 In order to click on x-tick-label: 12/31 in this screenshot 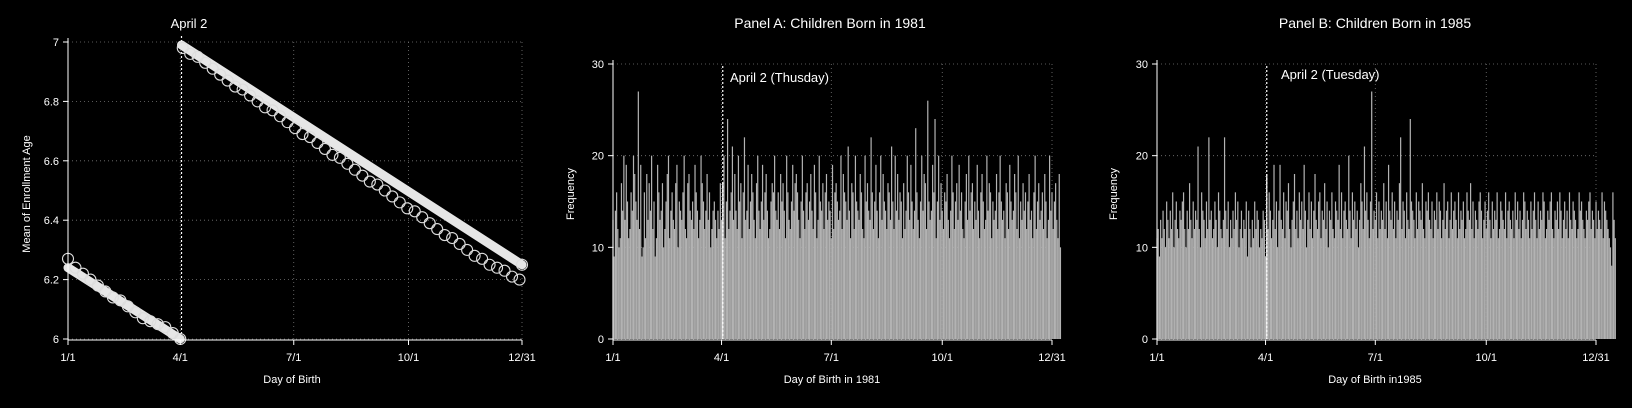, I will do `click(1596, 358)`.